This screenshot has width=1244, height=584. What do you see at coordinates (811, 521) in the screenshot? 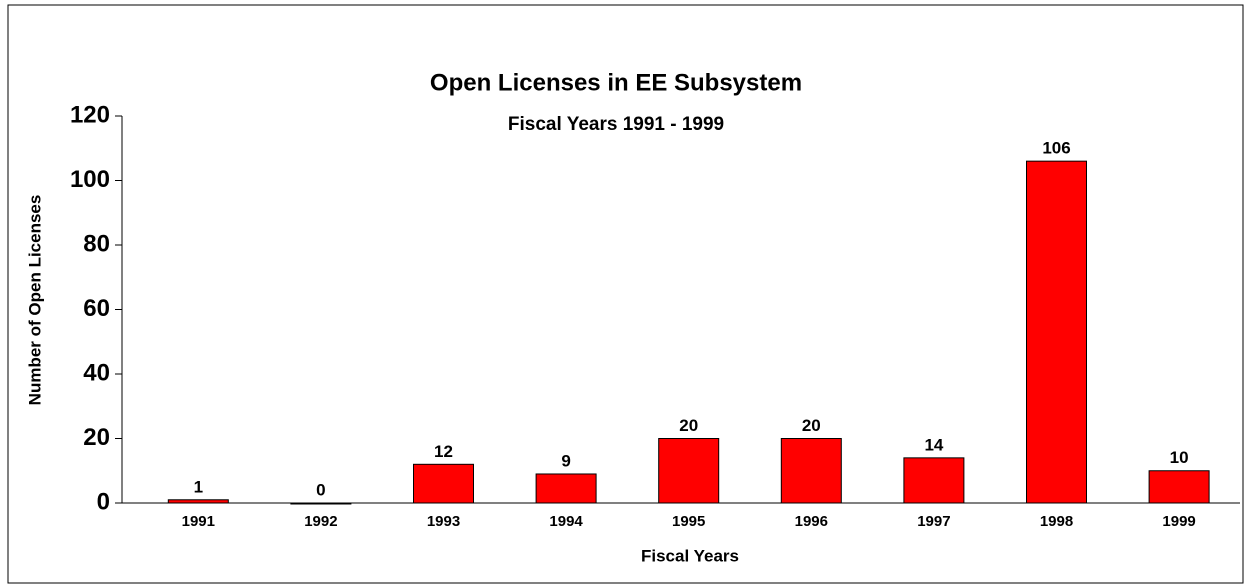
I see `x-tick-label: 1996` at bounding box center [811, 521].